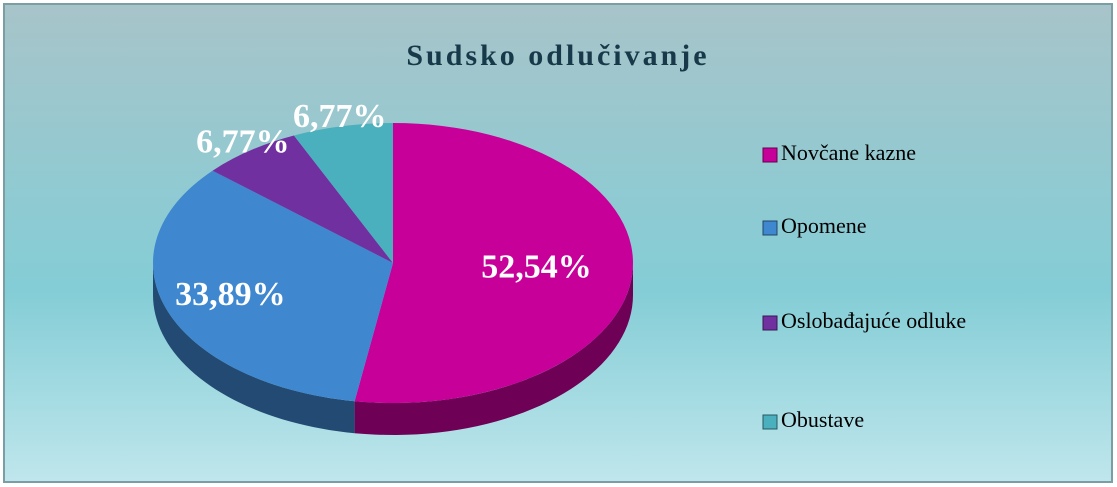  I want to click on legend-label: Novčane kazne, so click(848, 152).